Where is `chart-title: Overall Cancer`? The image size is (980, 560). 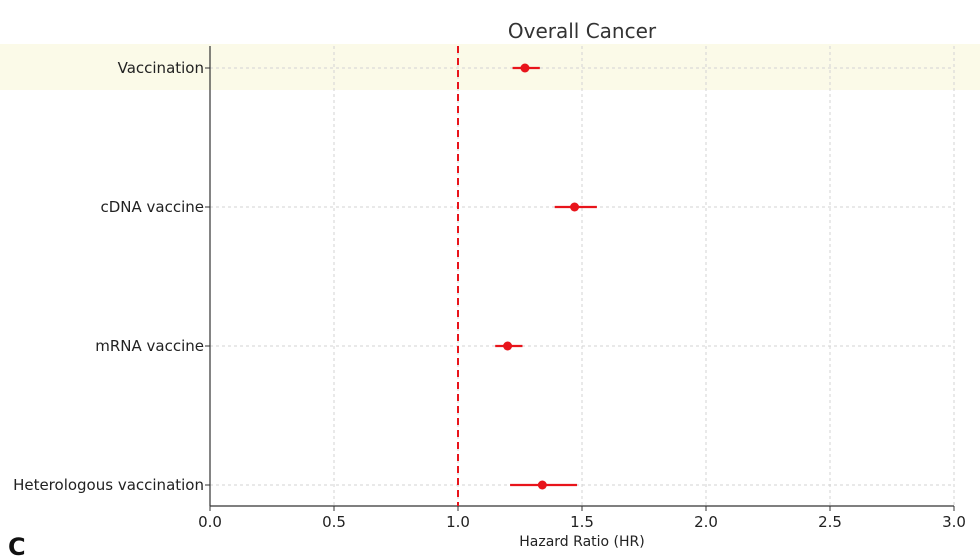
chart-title: Overall Cancer is located at coordinates (582, 31).